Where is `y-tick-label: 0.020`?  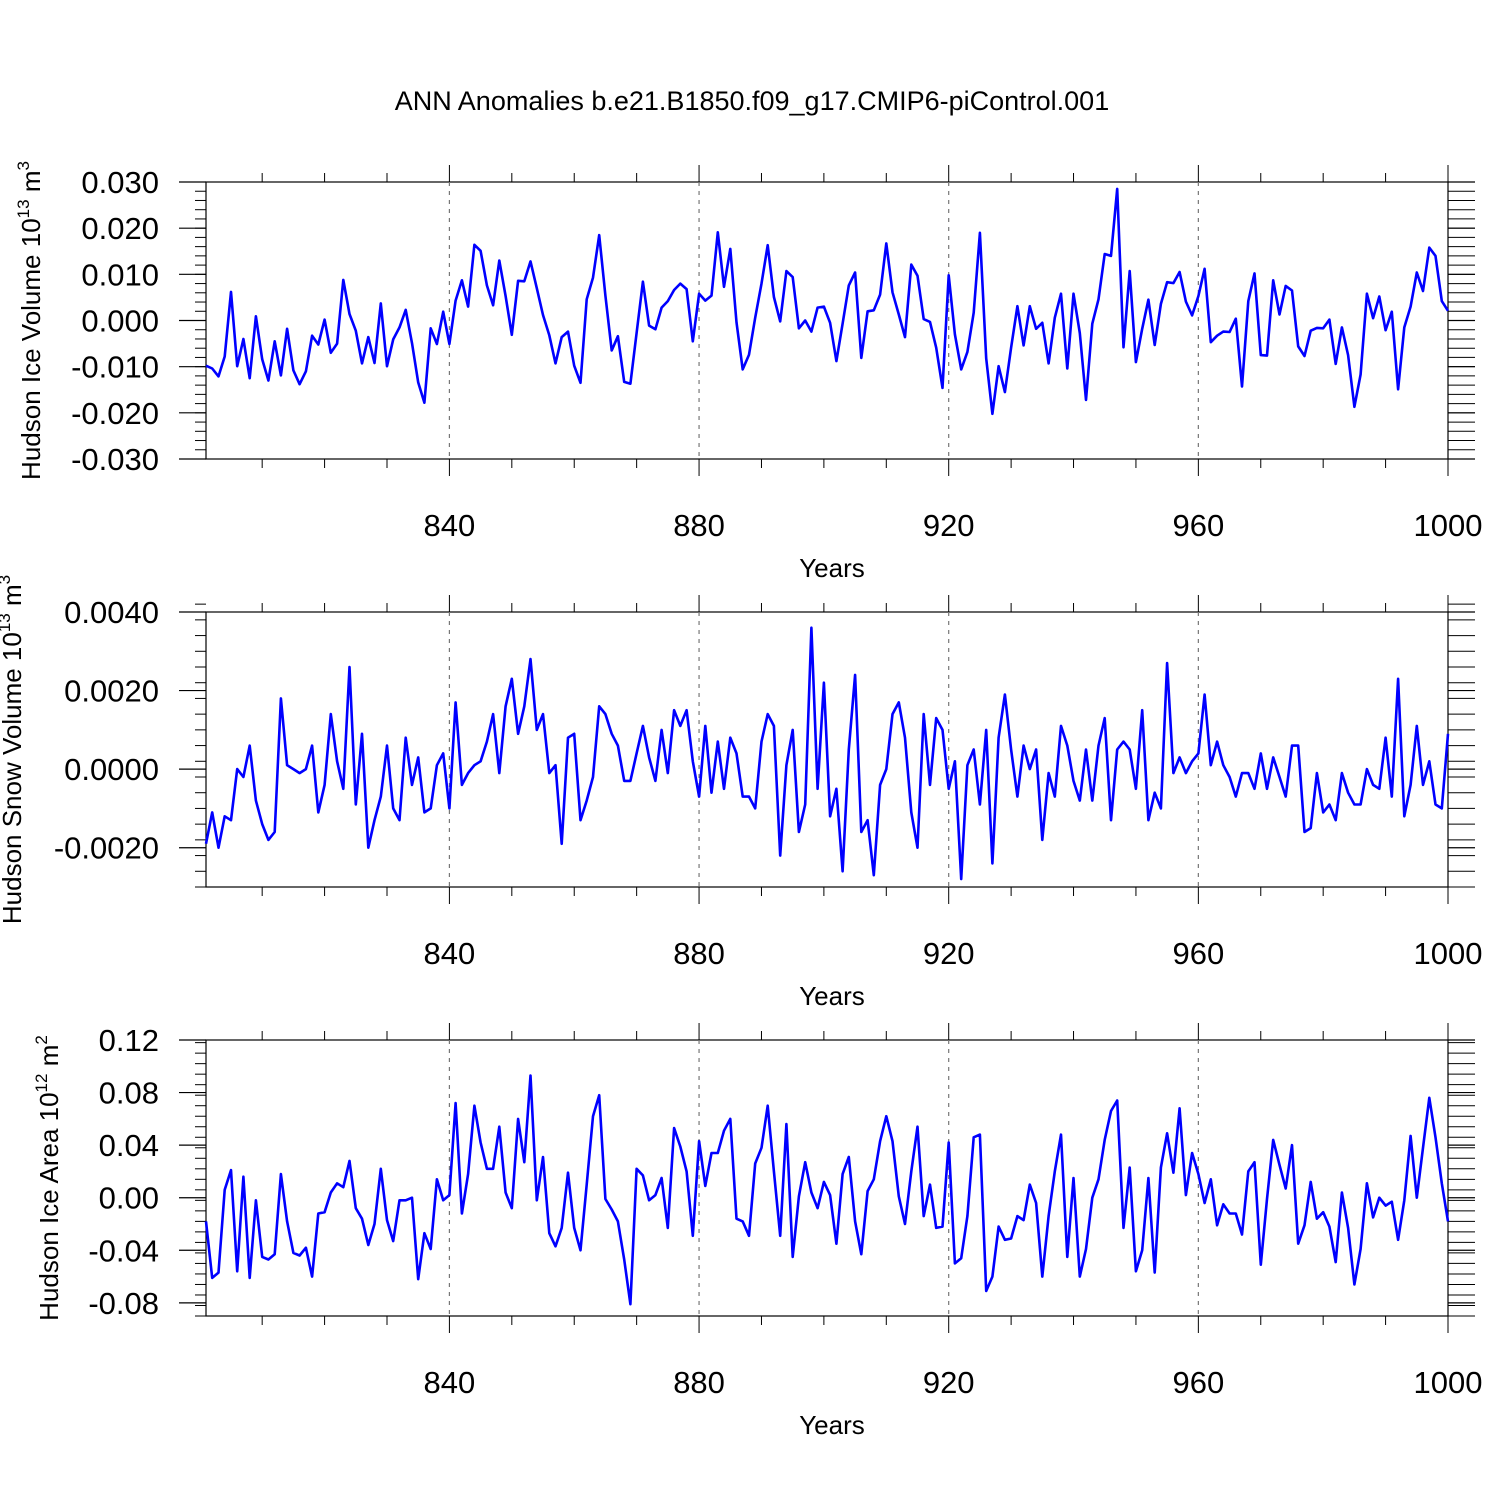 y-tick-label: 0.020 is located at coordinates (120, 228).